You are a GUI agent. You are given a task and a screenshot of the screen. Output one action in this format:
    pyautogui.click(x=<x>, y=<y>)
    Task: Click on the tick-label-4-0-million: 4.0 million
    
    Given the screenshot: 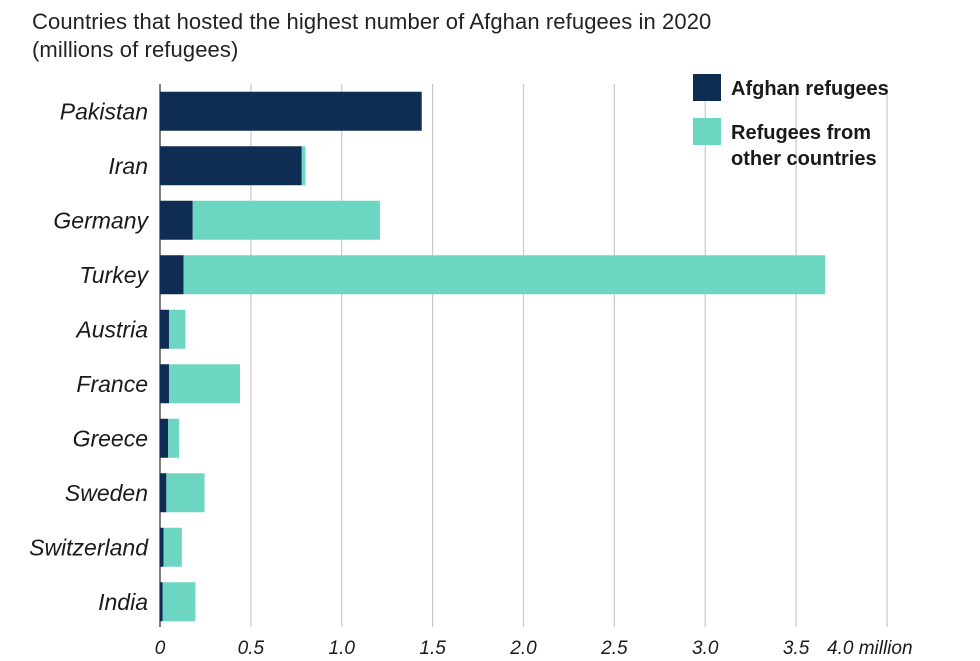 What is the action you would take?
    pyautogui.click(x=870, y=648)
    